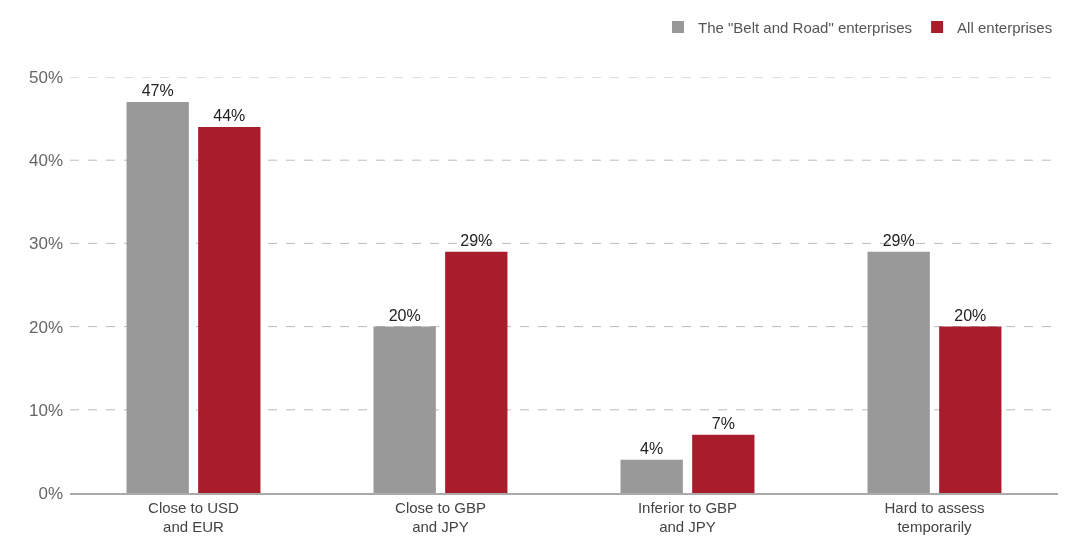 The height and width of the screenshot is (558, 1066). What do you see at coordinates (45, 161) in the screenshot?
I see `y-tick-label: 40%` at bounding box center [45, 161].